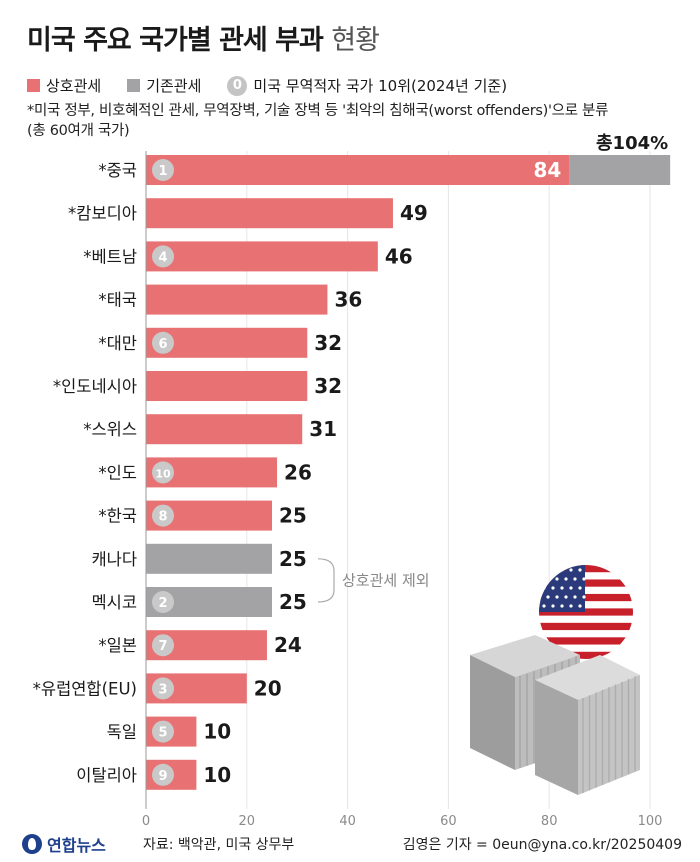  What do you see at coordinates (33, 85) in the screenshot?
I see `legend-swatch-reciprocal` at bounding box center [33, 85].